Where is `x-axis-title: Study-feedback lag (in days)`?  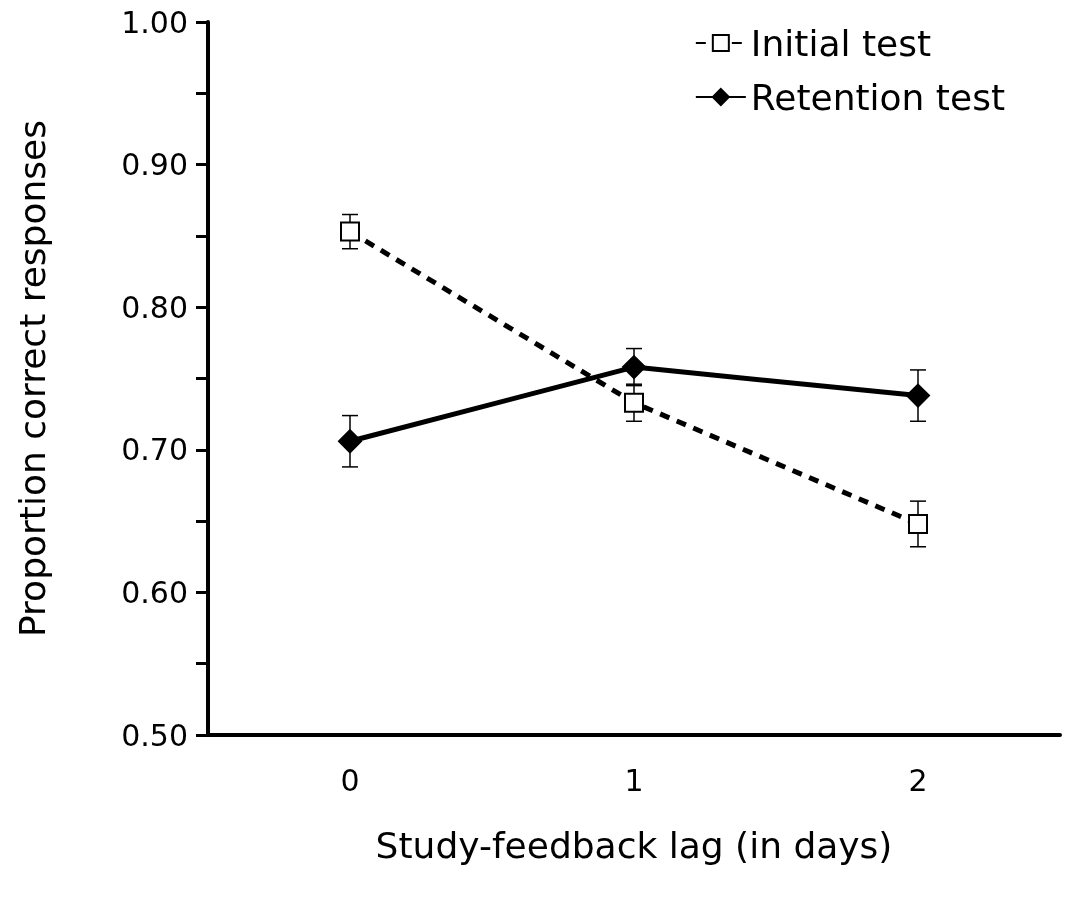 x-axis-title: Study-feedback lag (in days) is located at coordinates (634, 845).